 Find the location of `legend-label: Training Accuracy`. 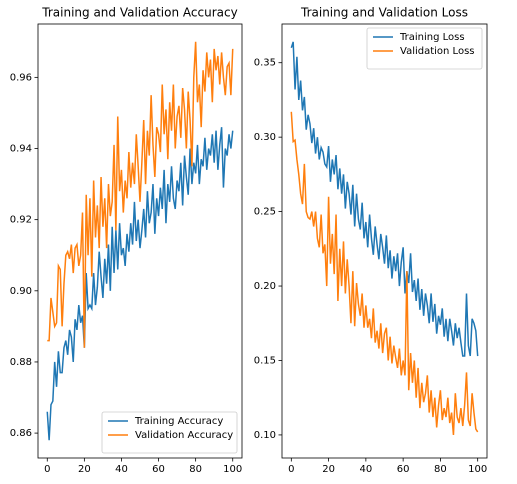

legend-label: Training Accuracy is located at coordinates (178, 421).